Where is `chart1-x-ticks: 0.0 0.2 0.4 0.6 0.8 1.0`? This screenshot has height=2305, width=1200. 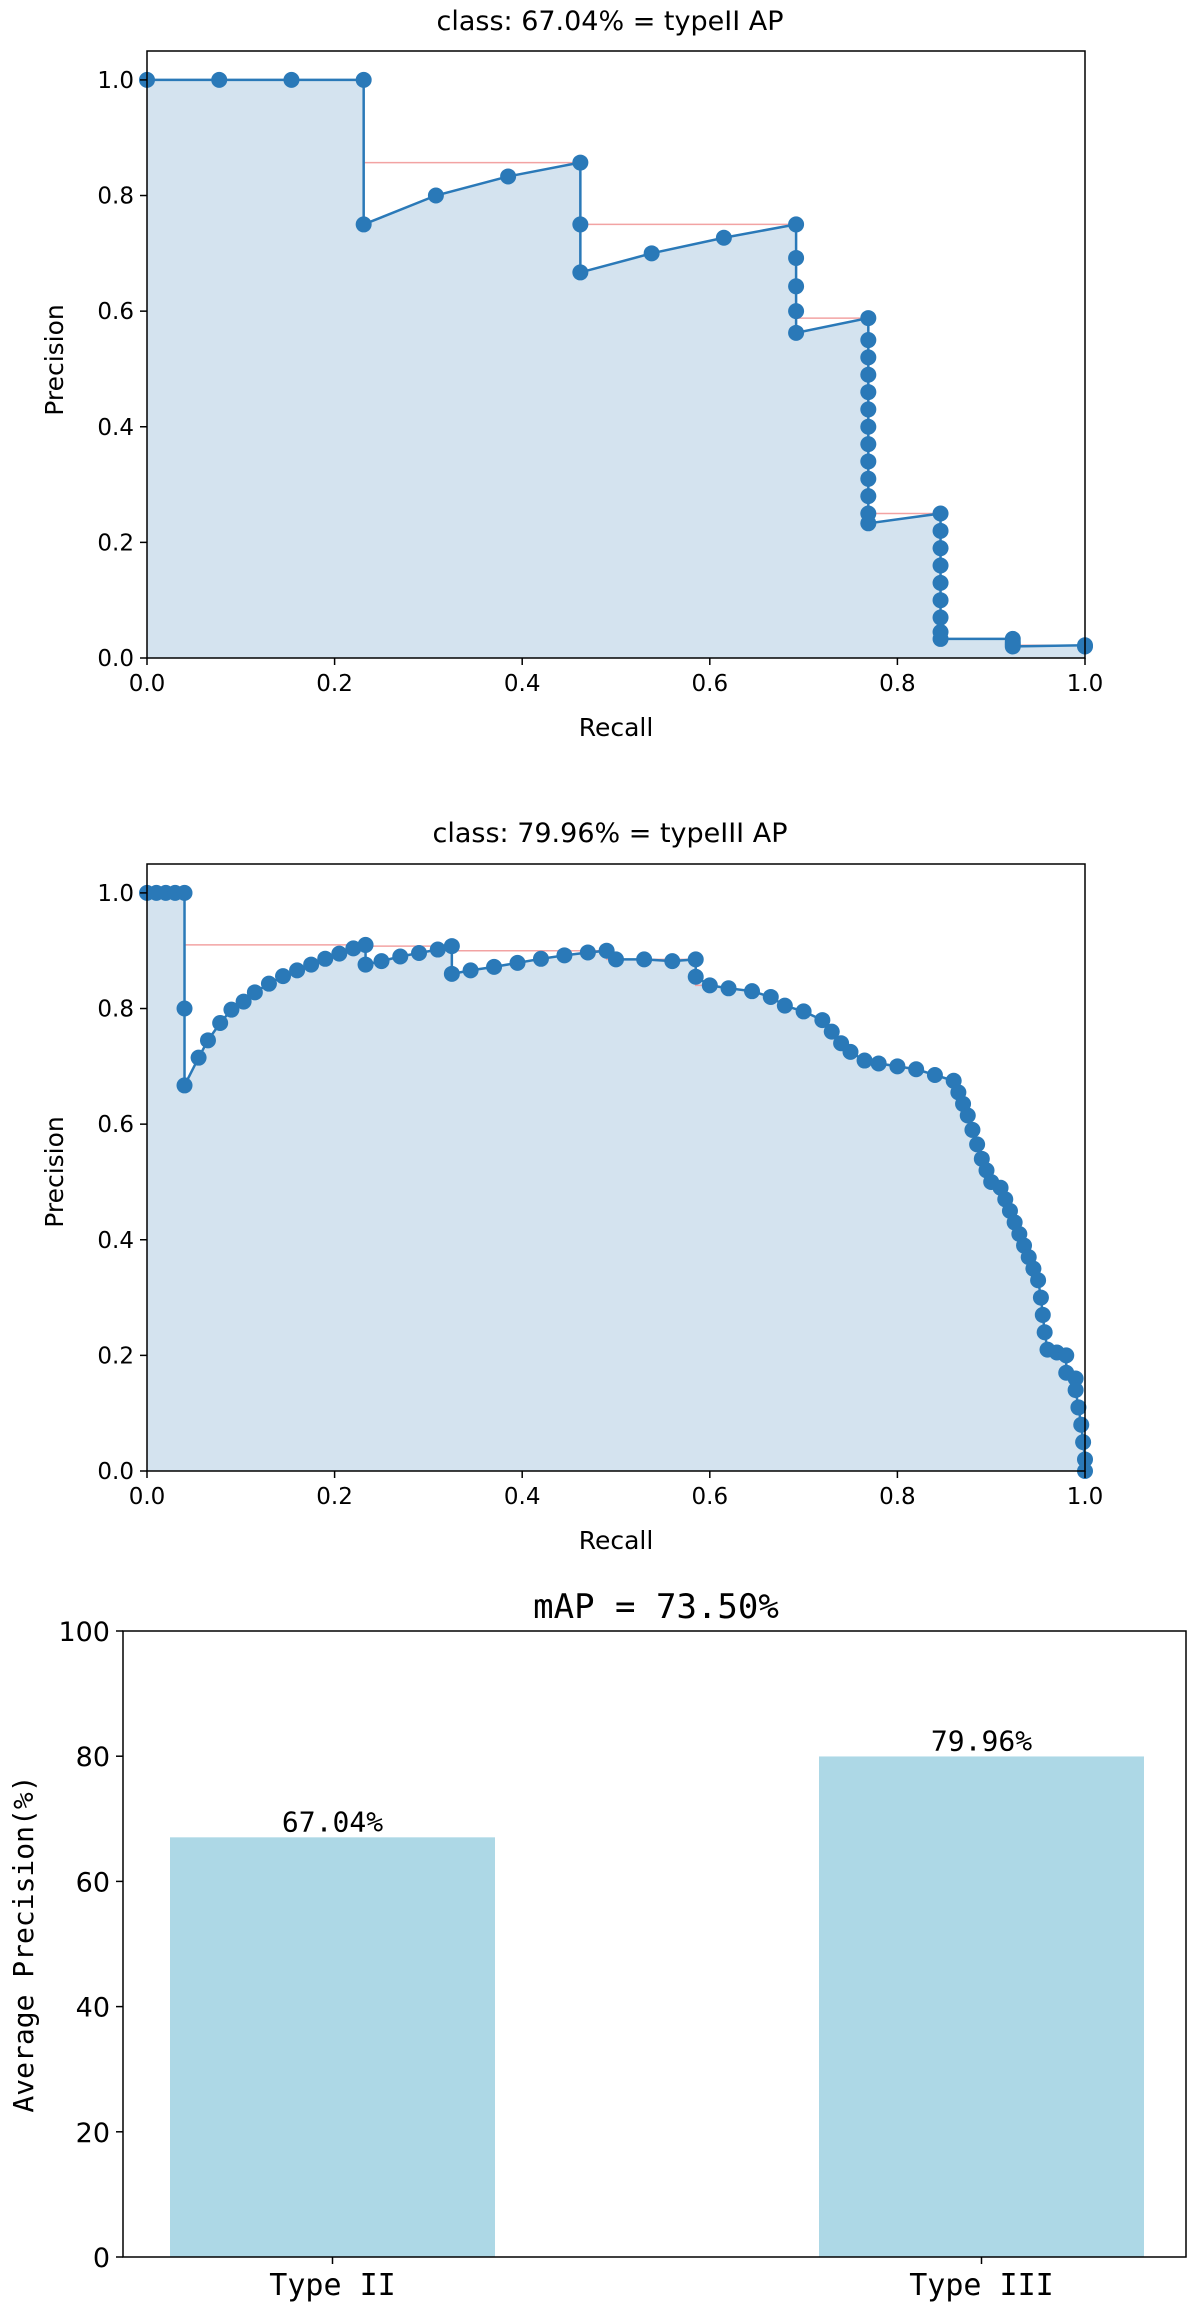
chart1-x-ticks: 0.0 0.2 0.4 0.6 0.8 1.0 is located at coordinates (616, 677).